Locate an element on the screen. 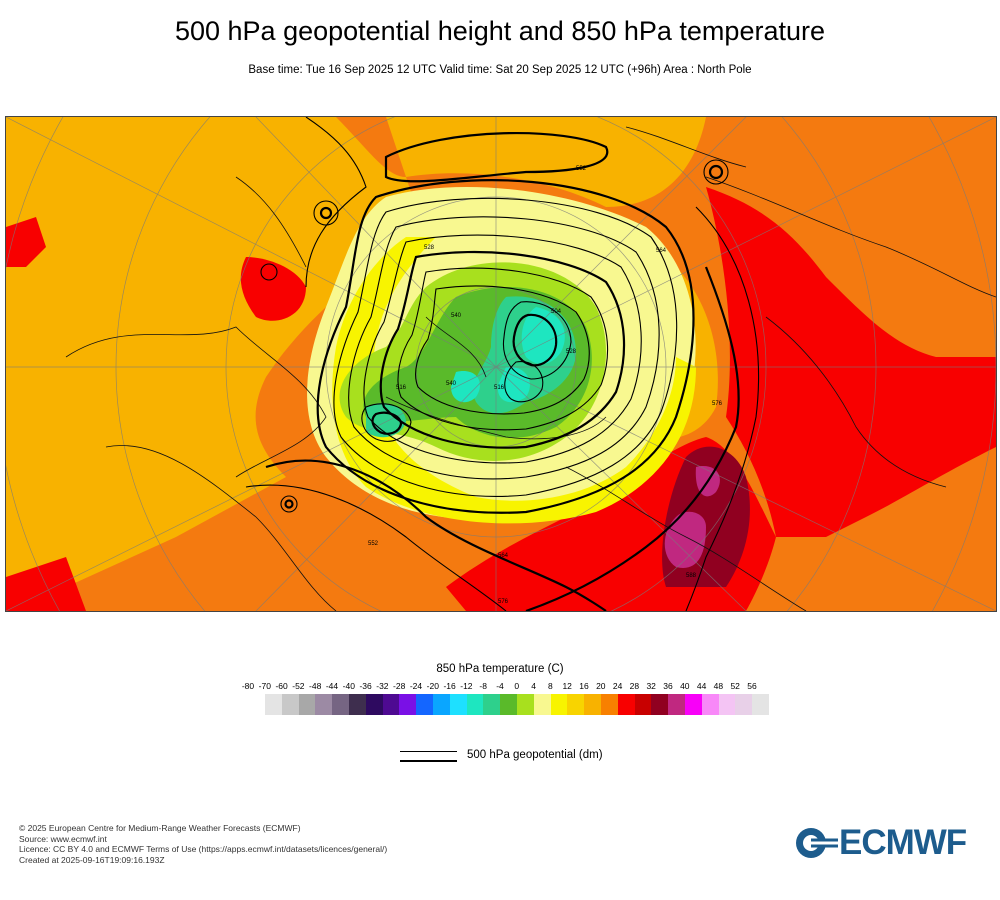  contour-legend-thin-line is located at coordinates (428, 751).